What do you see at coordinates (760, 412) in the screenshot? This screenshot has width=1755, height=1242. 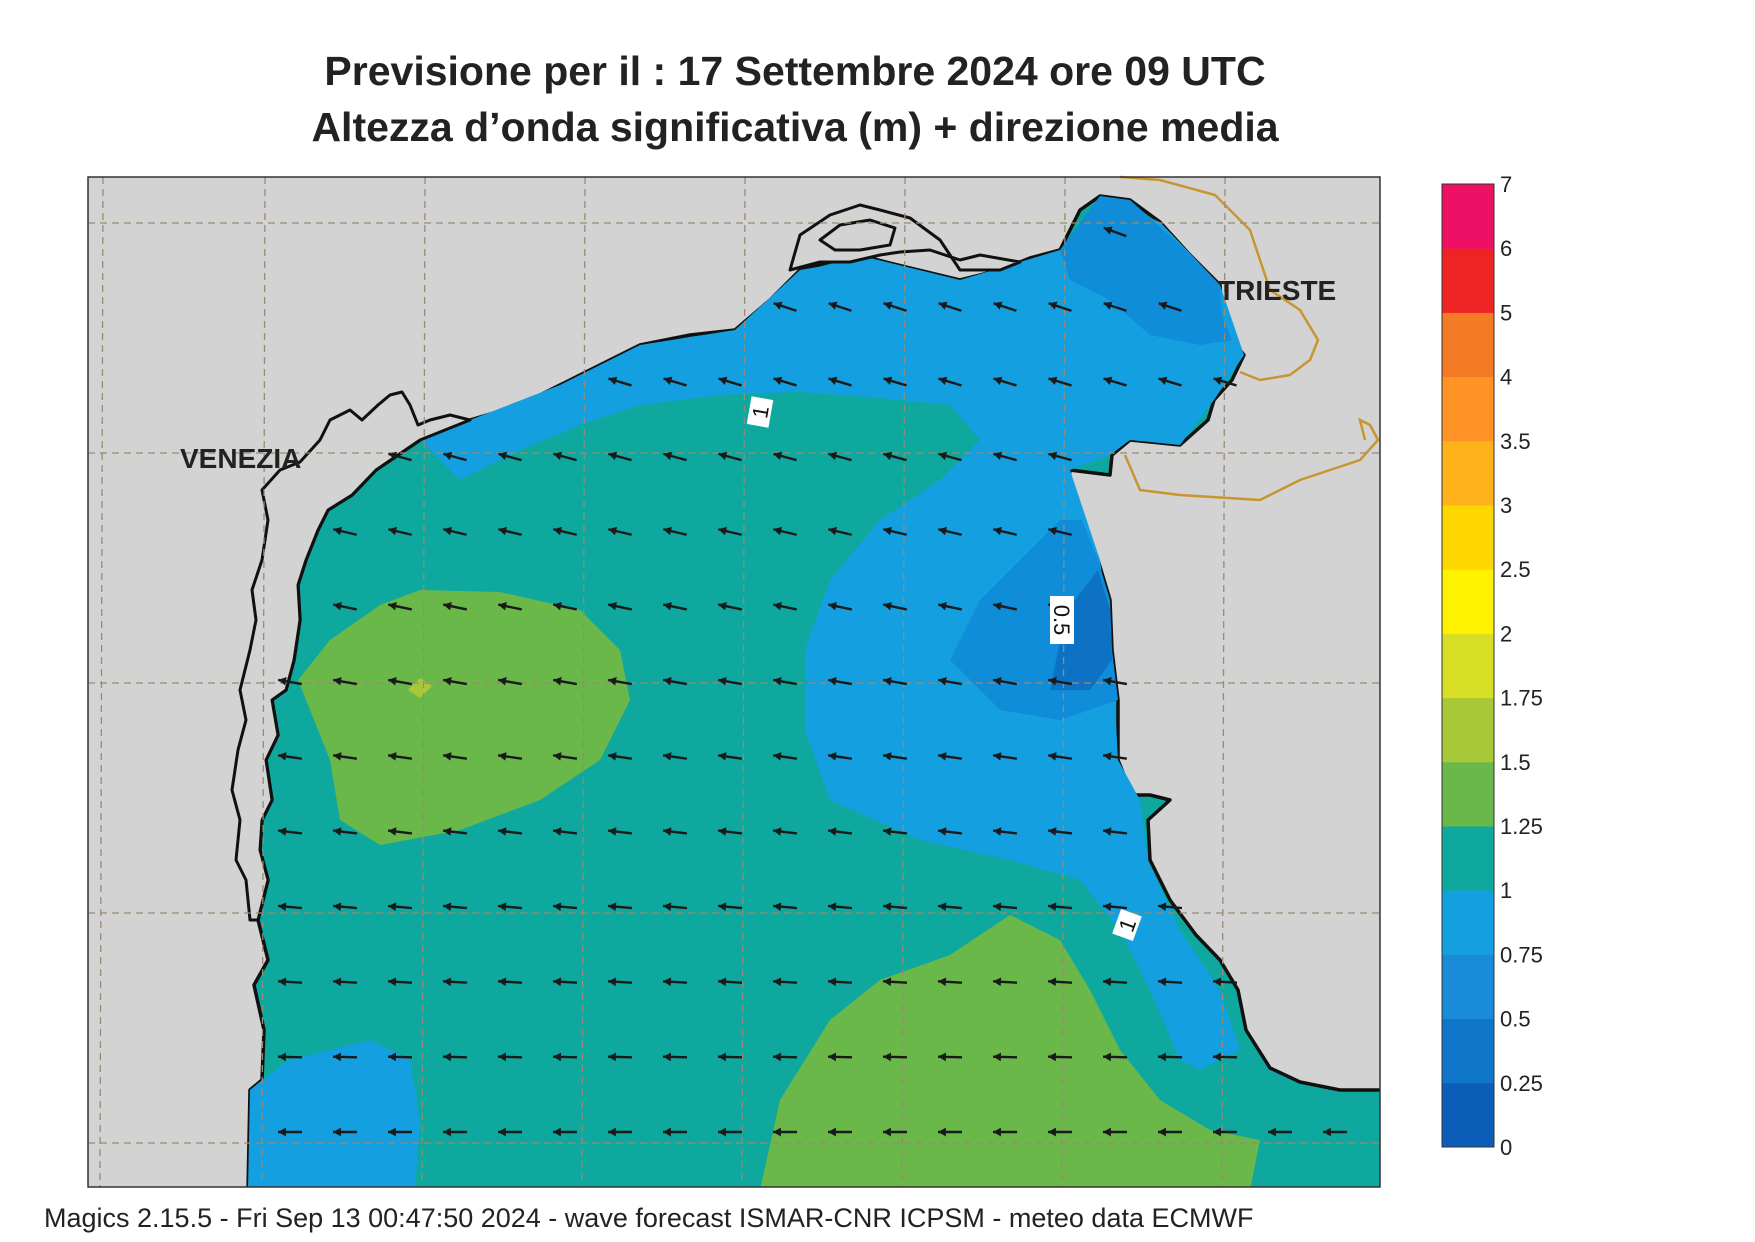 I see `svg-text: 1` at bounding box center [760, 412].